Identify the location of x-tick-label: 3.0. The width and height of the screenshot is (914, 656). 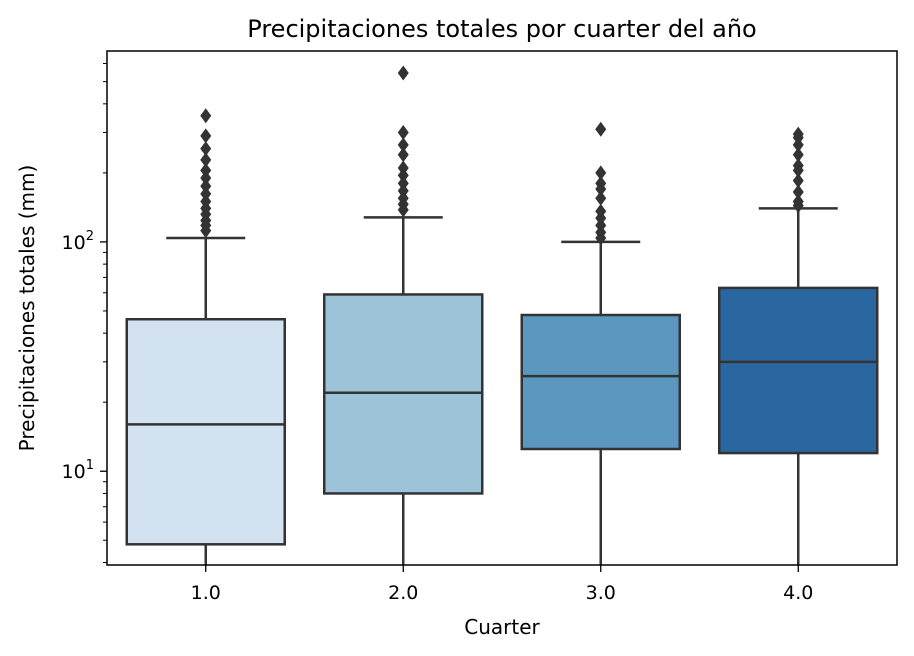
(601, 593).